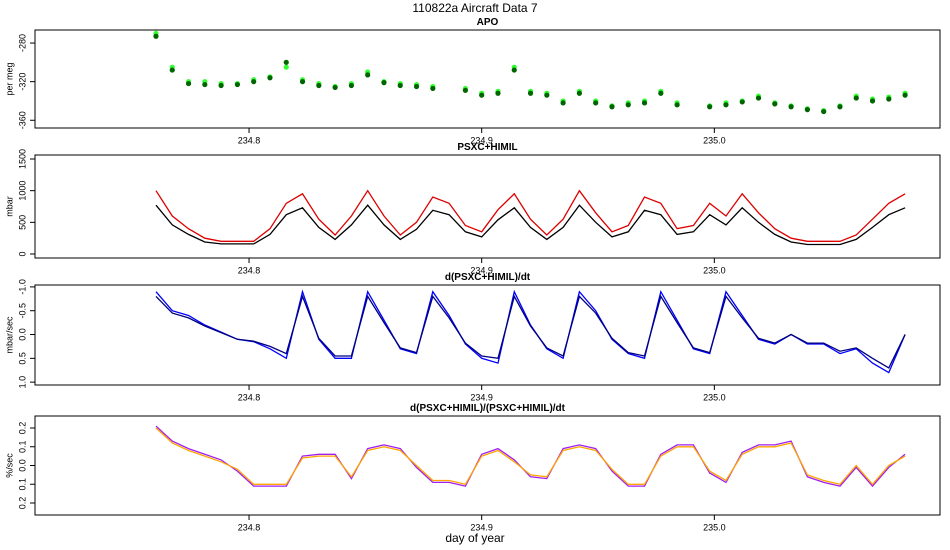 The height and width of the screenshot is (550, 950). Describe the element at coordinates (475, 8) in the screenshot. I see `figure-title: 110822a Aircraft Data 7` at that location.